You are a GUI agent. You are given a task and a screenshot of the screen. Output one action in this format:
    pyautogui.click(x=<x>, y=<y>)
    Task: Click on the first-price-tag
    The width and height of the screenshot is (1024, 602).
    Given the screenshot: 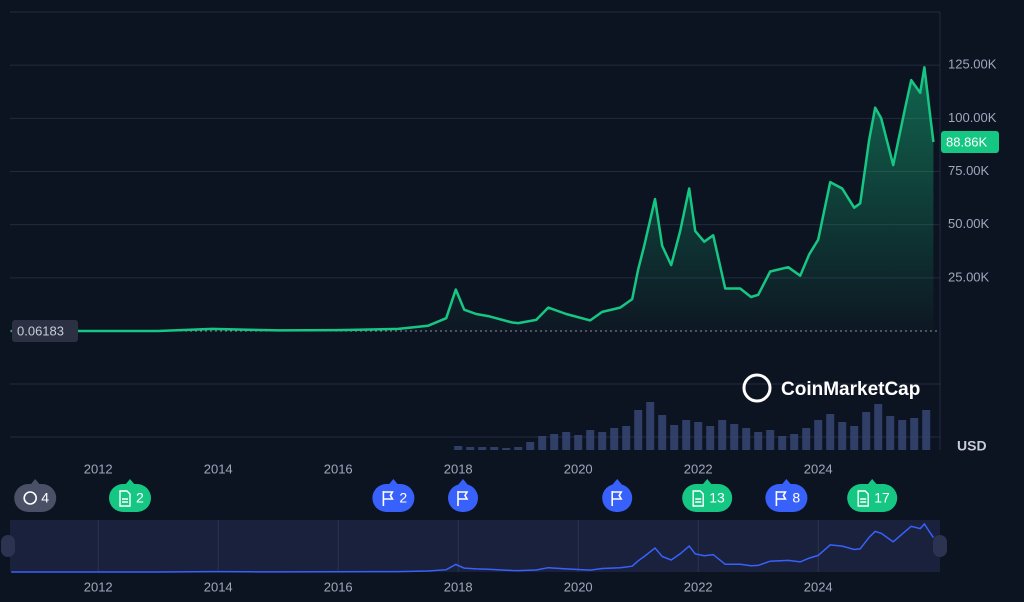 What is the action you would take?
    pyautogui.click(x=45, y=330)
    